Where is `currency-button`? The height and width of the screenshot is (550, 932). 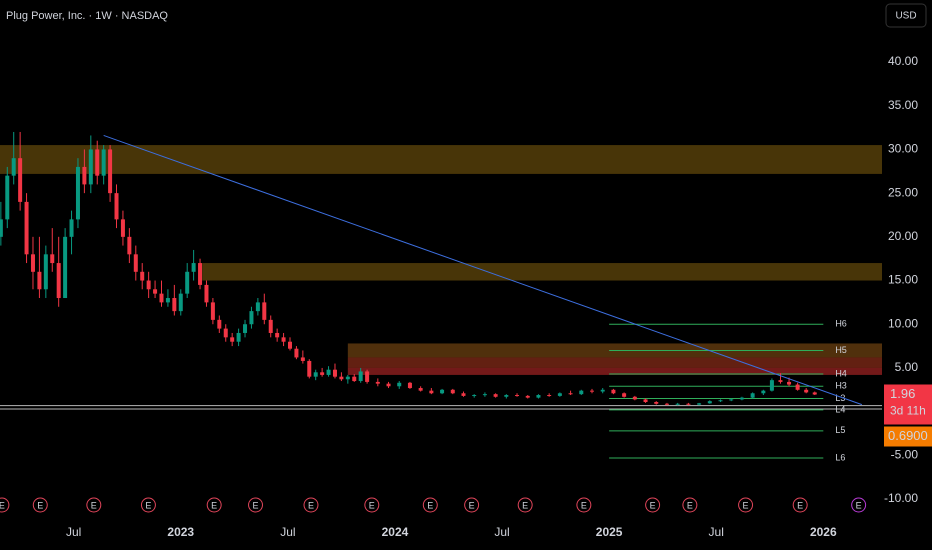
currency-button is located at coordinates (906, 15).